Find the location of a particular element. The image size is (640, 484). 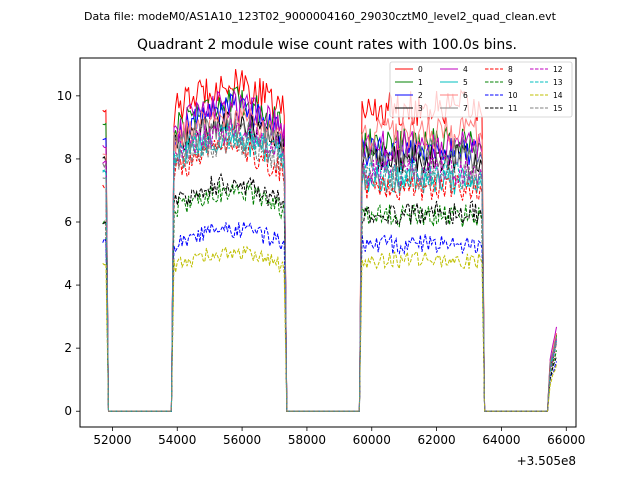

x-tick-label: 62000 is located at coordinates (437, 440).